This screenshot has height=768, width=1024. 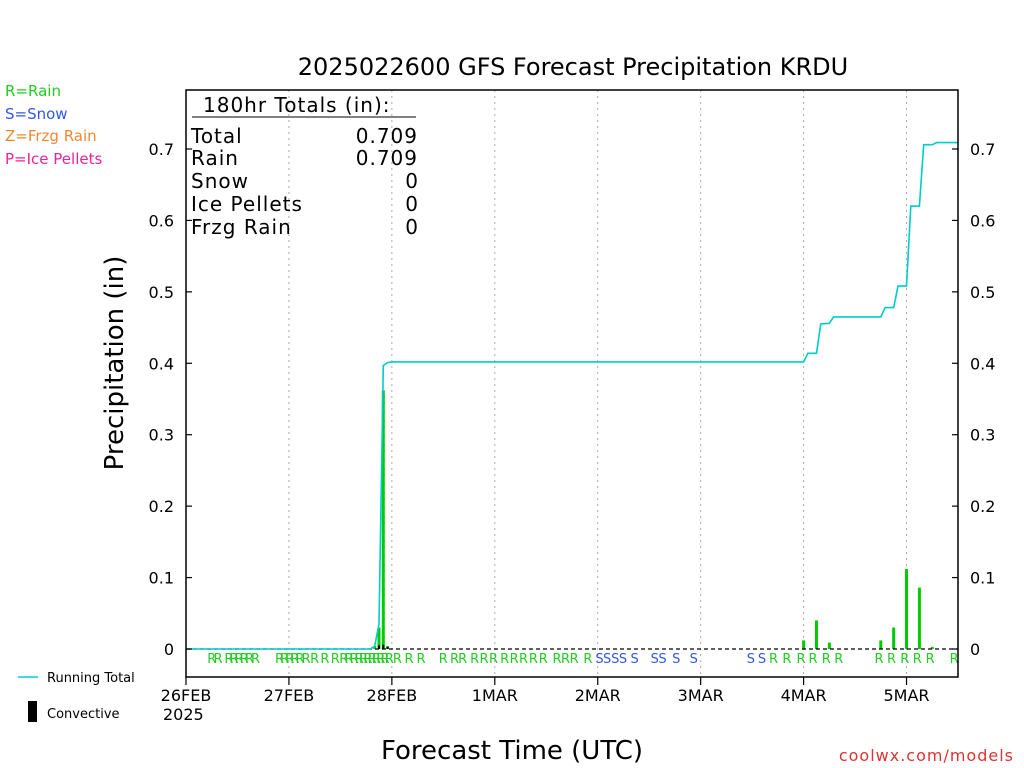 I want to click on right-y-tick-label-2: 0.2, so click(x=982, y=506).